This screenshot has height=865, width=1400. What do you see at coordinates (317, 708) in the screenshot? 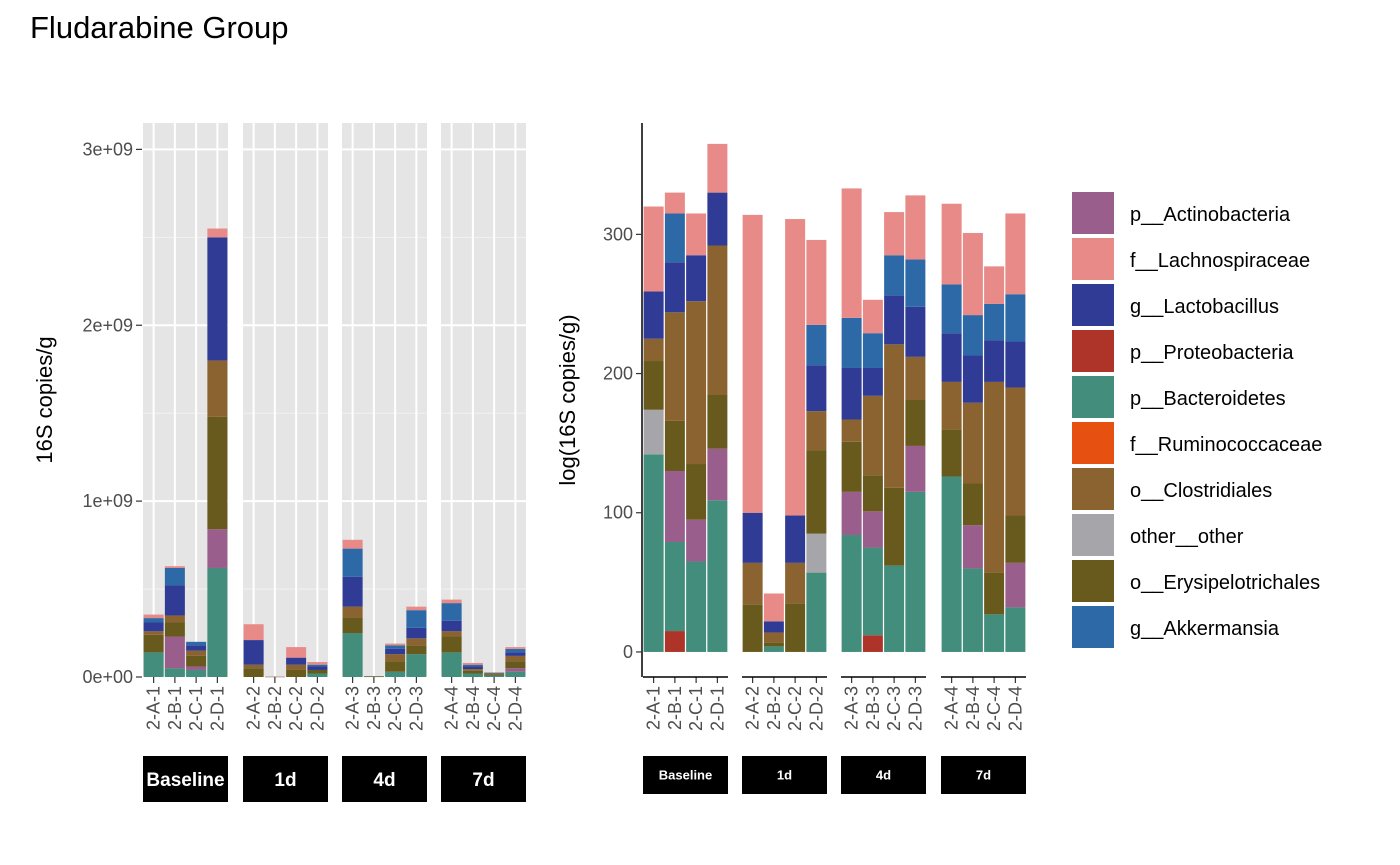
I see `x-tick-label: 2-D-2` at bounding box center [317, 708].